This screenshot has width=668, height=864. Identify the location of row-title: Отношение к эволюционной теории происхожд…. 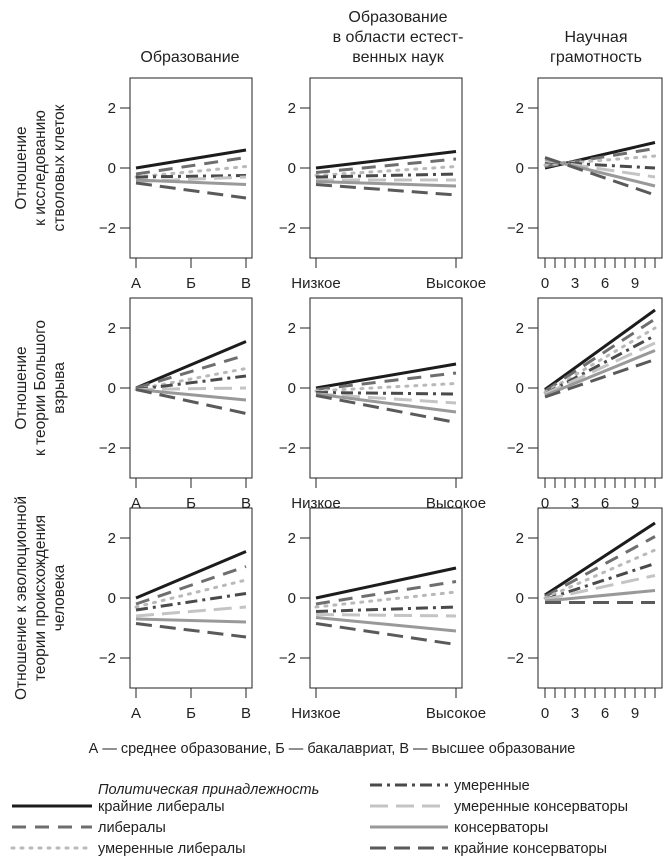
(40, 598).